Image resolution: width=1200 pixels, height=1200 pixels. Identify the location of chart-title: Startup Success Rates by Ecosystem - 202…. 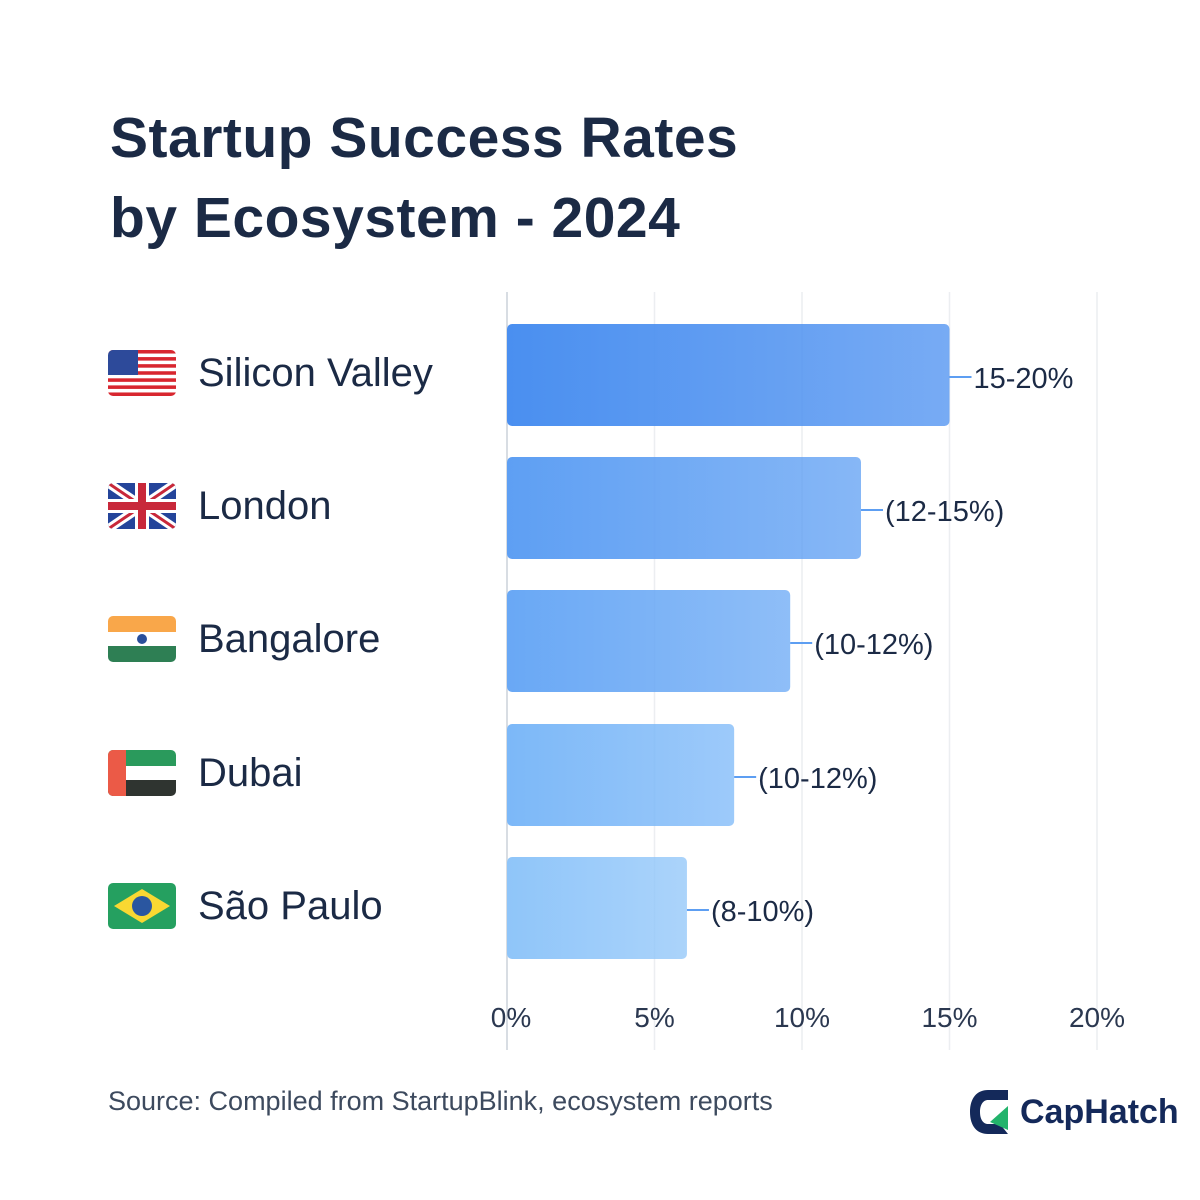
(424, 178).